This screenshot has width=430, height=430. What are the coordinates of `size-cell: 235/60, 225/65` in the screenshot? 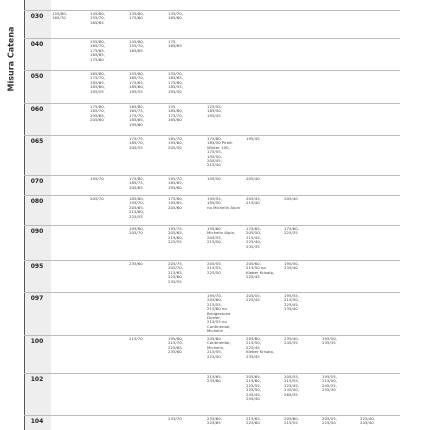 It's located at (225, 421).